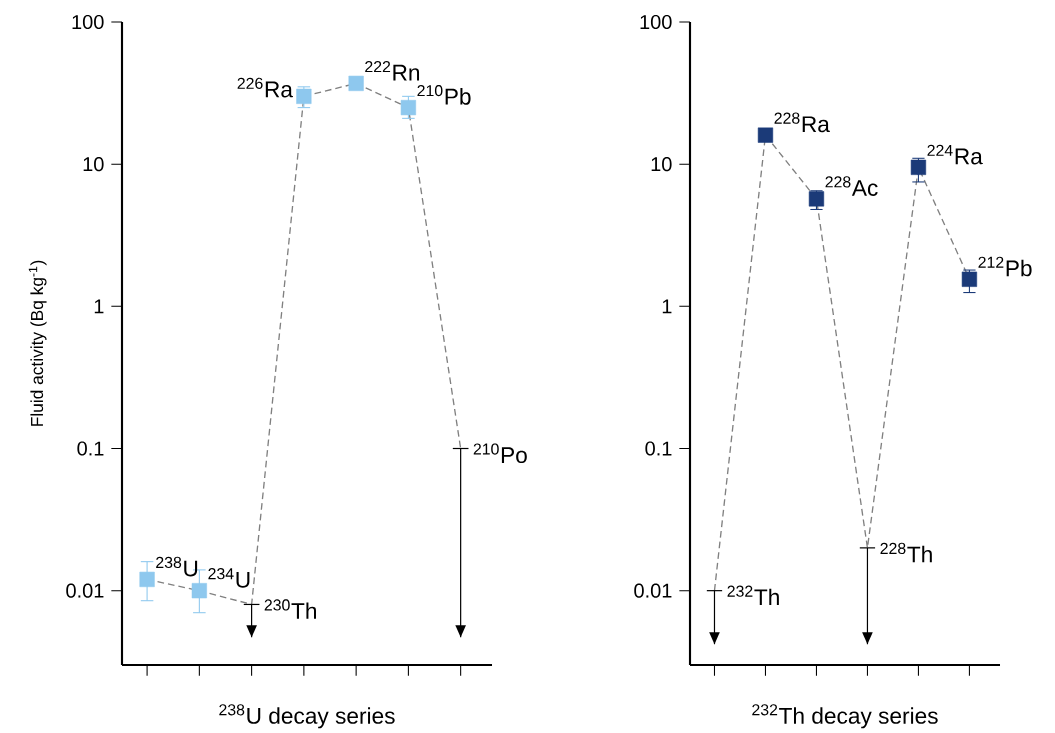  What do you see at coordinates (851, 186) in the screenshot?
I see `annotation: $^{228}$Ac` at bounding box center [851, 186].